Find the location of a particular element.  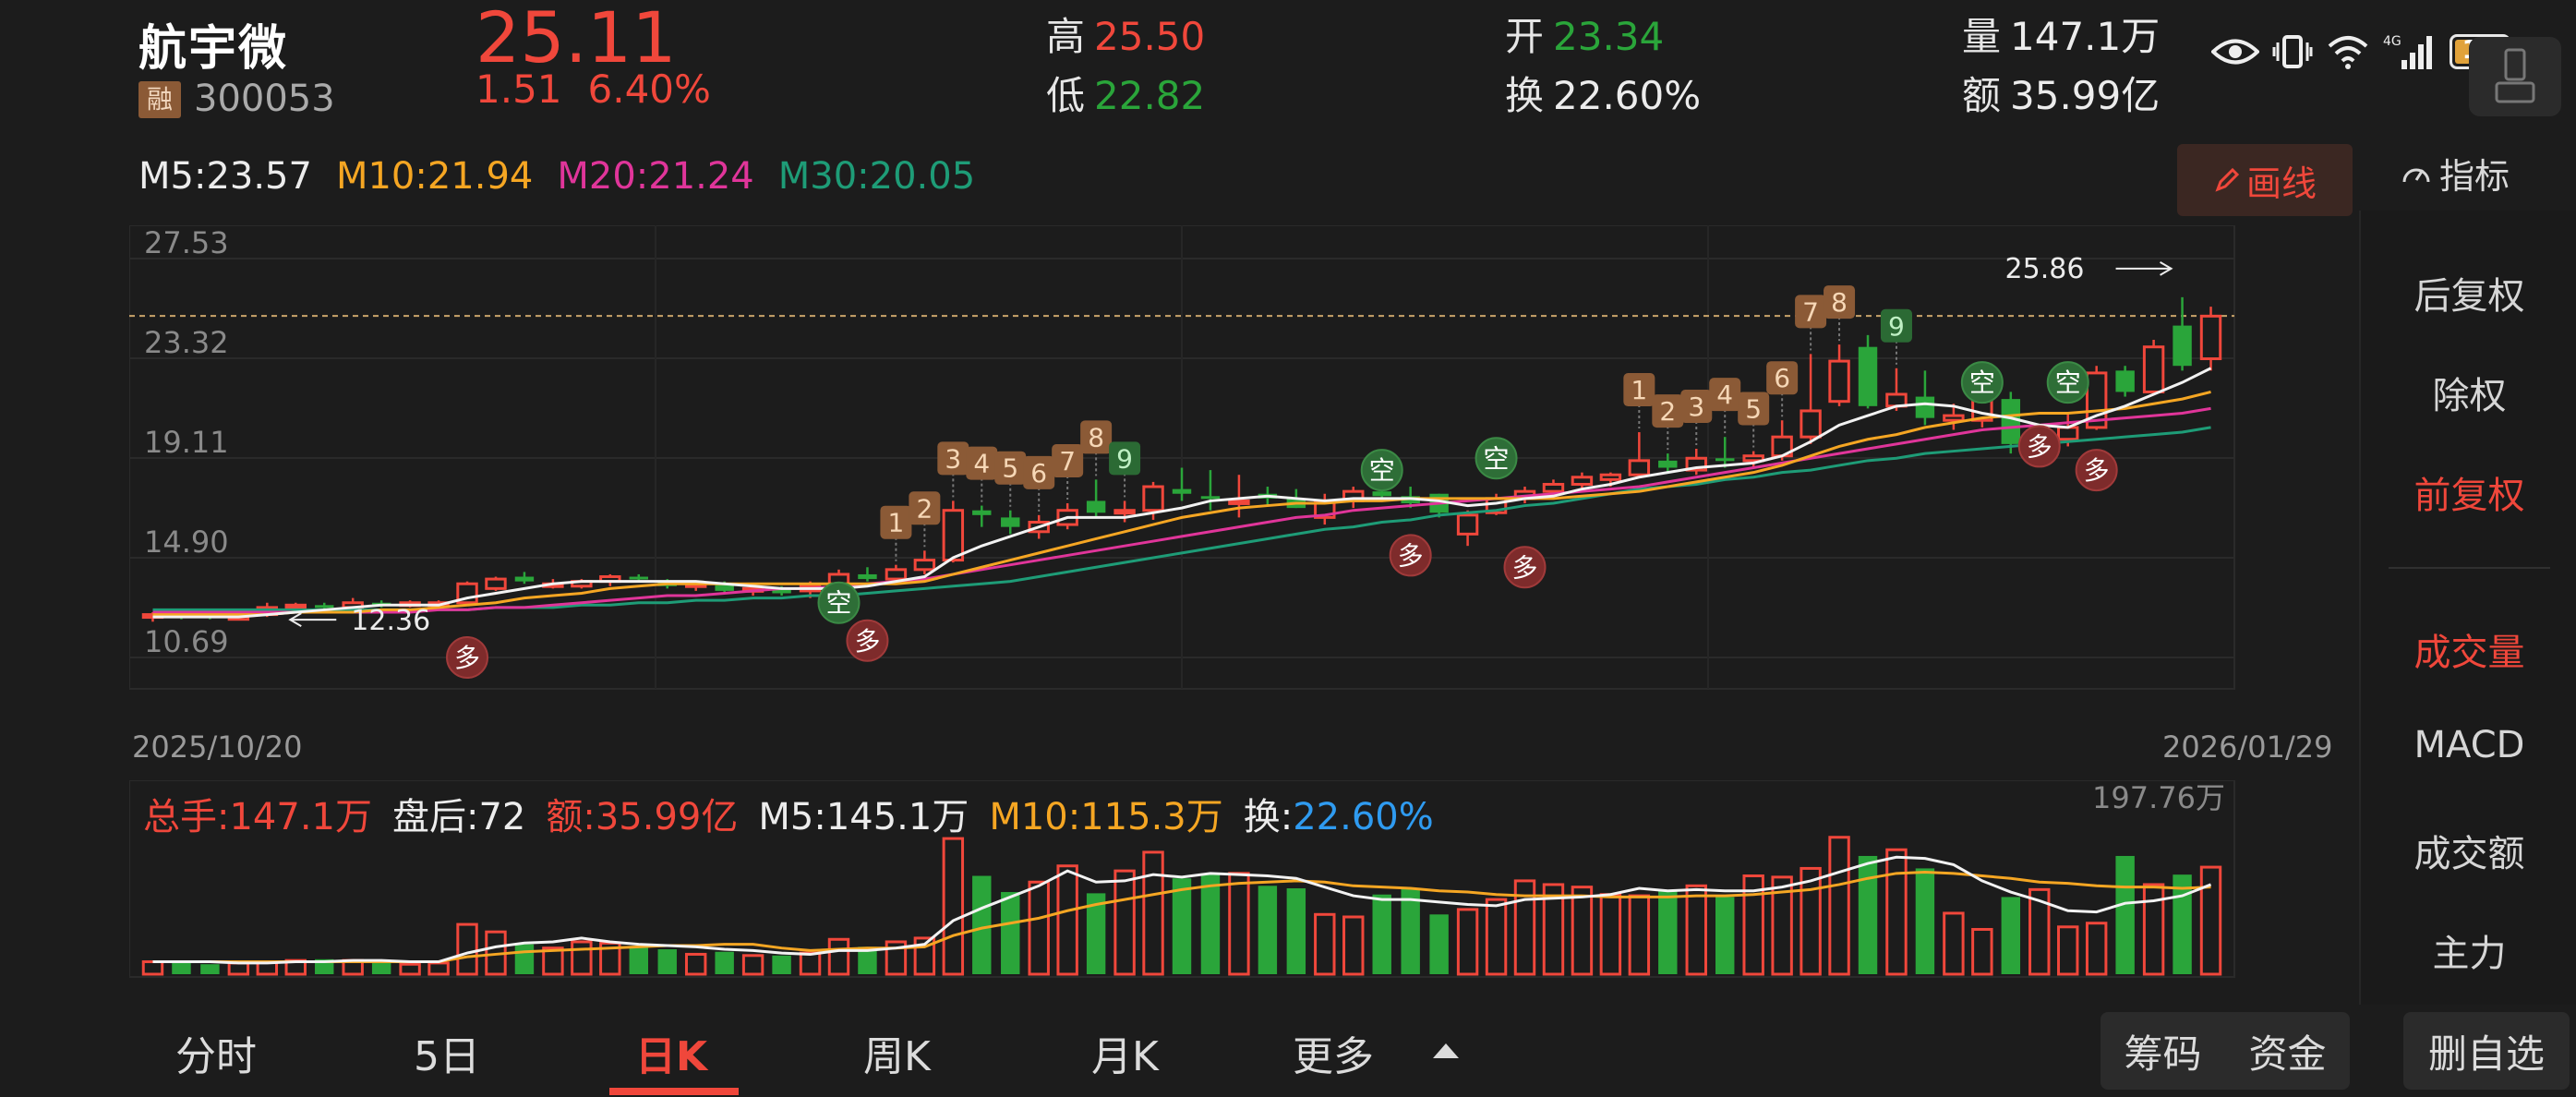

y-tick-label: 23.32 is located at coordinates (186, 342).